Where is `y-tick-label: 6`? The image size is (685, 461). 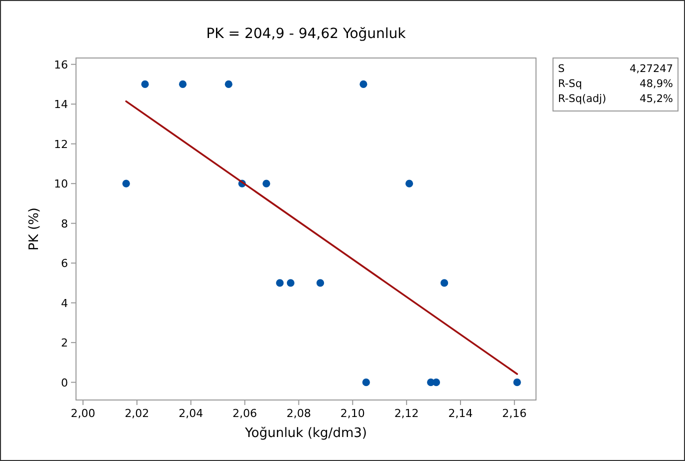
y-tick-label: 6 is located at coordinates (64, 263).